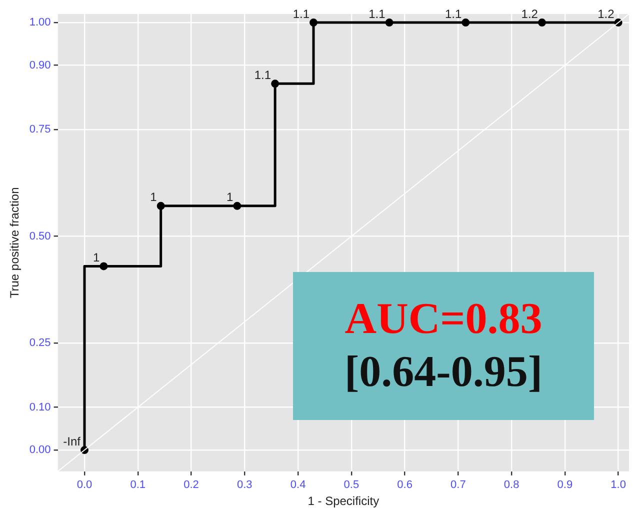 The width and height of the screenshot is (634, 513). I want to click on y-tick-label: 0.75, so click(40, 129).